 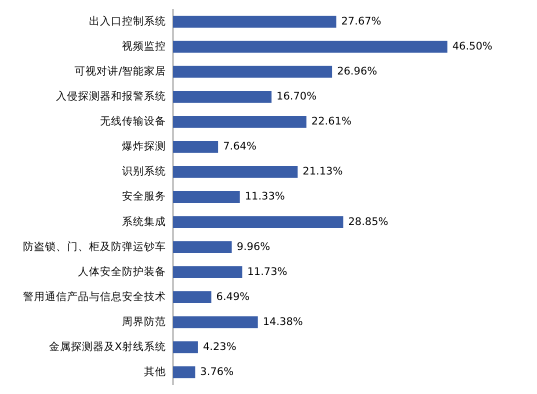 I want to click on y-tick-label: 入侵探测器和报警系统, so click(x=111, y=96).